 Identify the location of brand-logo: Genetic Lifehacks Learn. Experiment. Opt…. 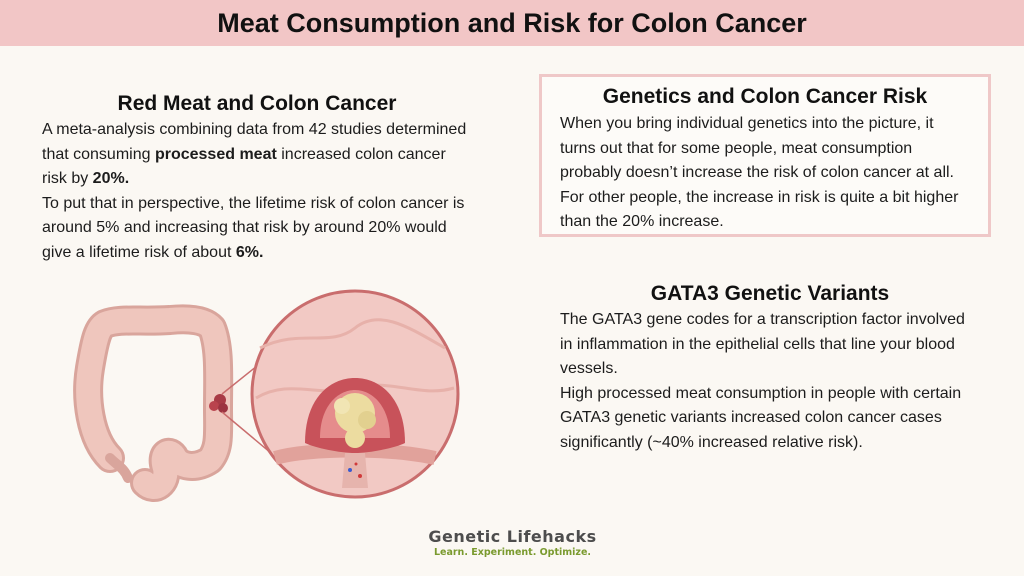
(512, 542).